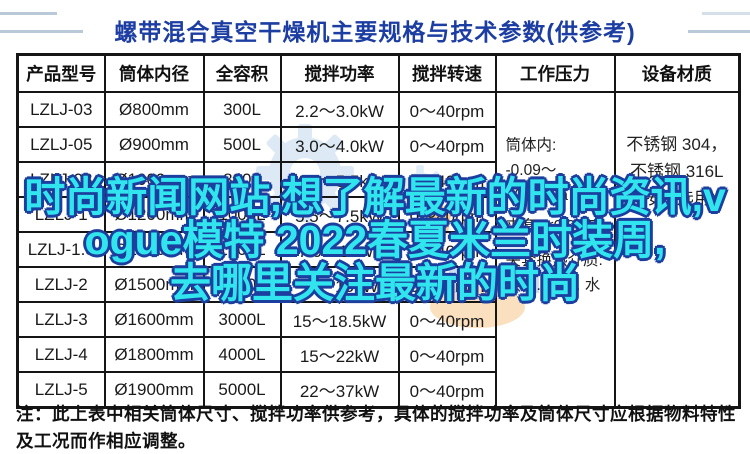 This screenshot has width=750, height=454. What do you see at coordinates (61, 214) in the screenshot?
I see `cell-model: LZLJ-1` at bounding box center [61, 214].